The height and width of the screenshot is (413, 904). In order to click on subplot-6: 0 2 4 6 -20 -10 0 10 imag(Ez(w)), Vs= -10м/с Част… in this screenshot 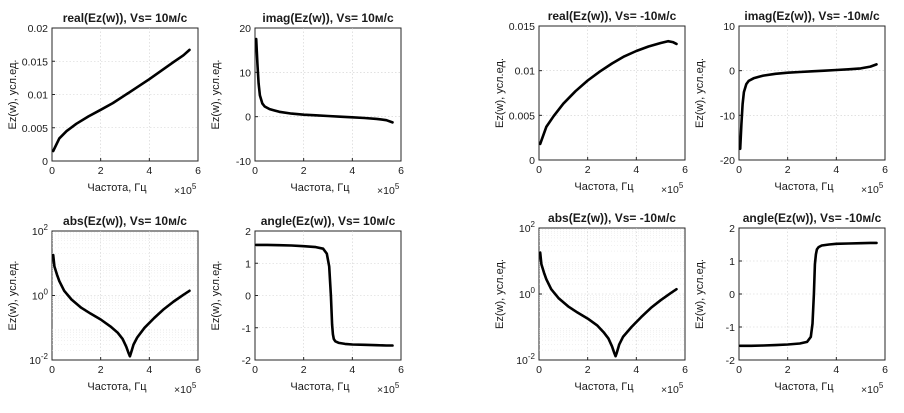, I will do `click(791, 102)`.